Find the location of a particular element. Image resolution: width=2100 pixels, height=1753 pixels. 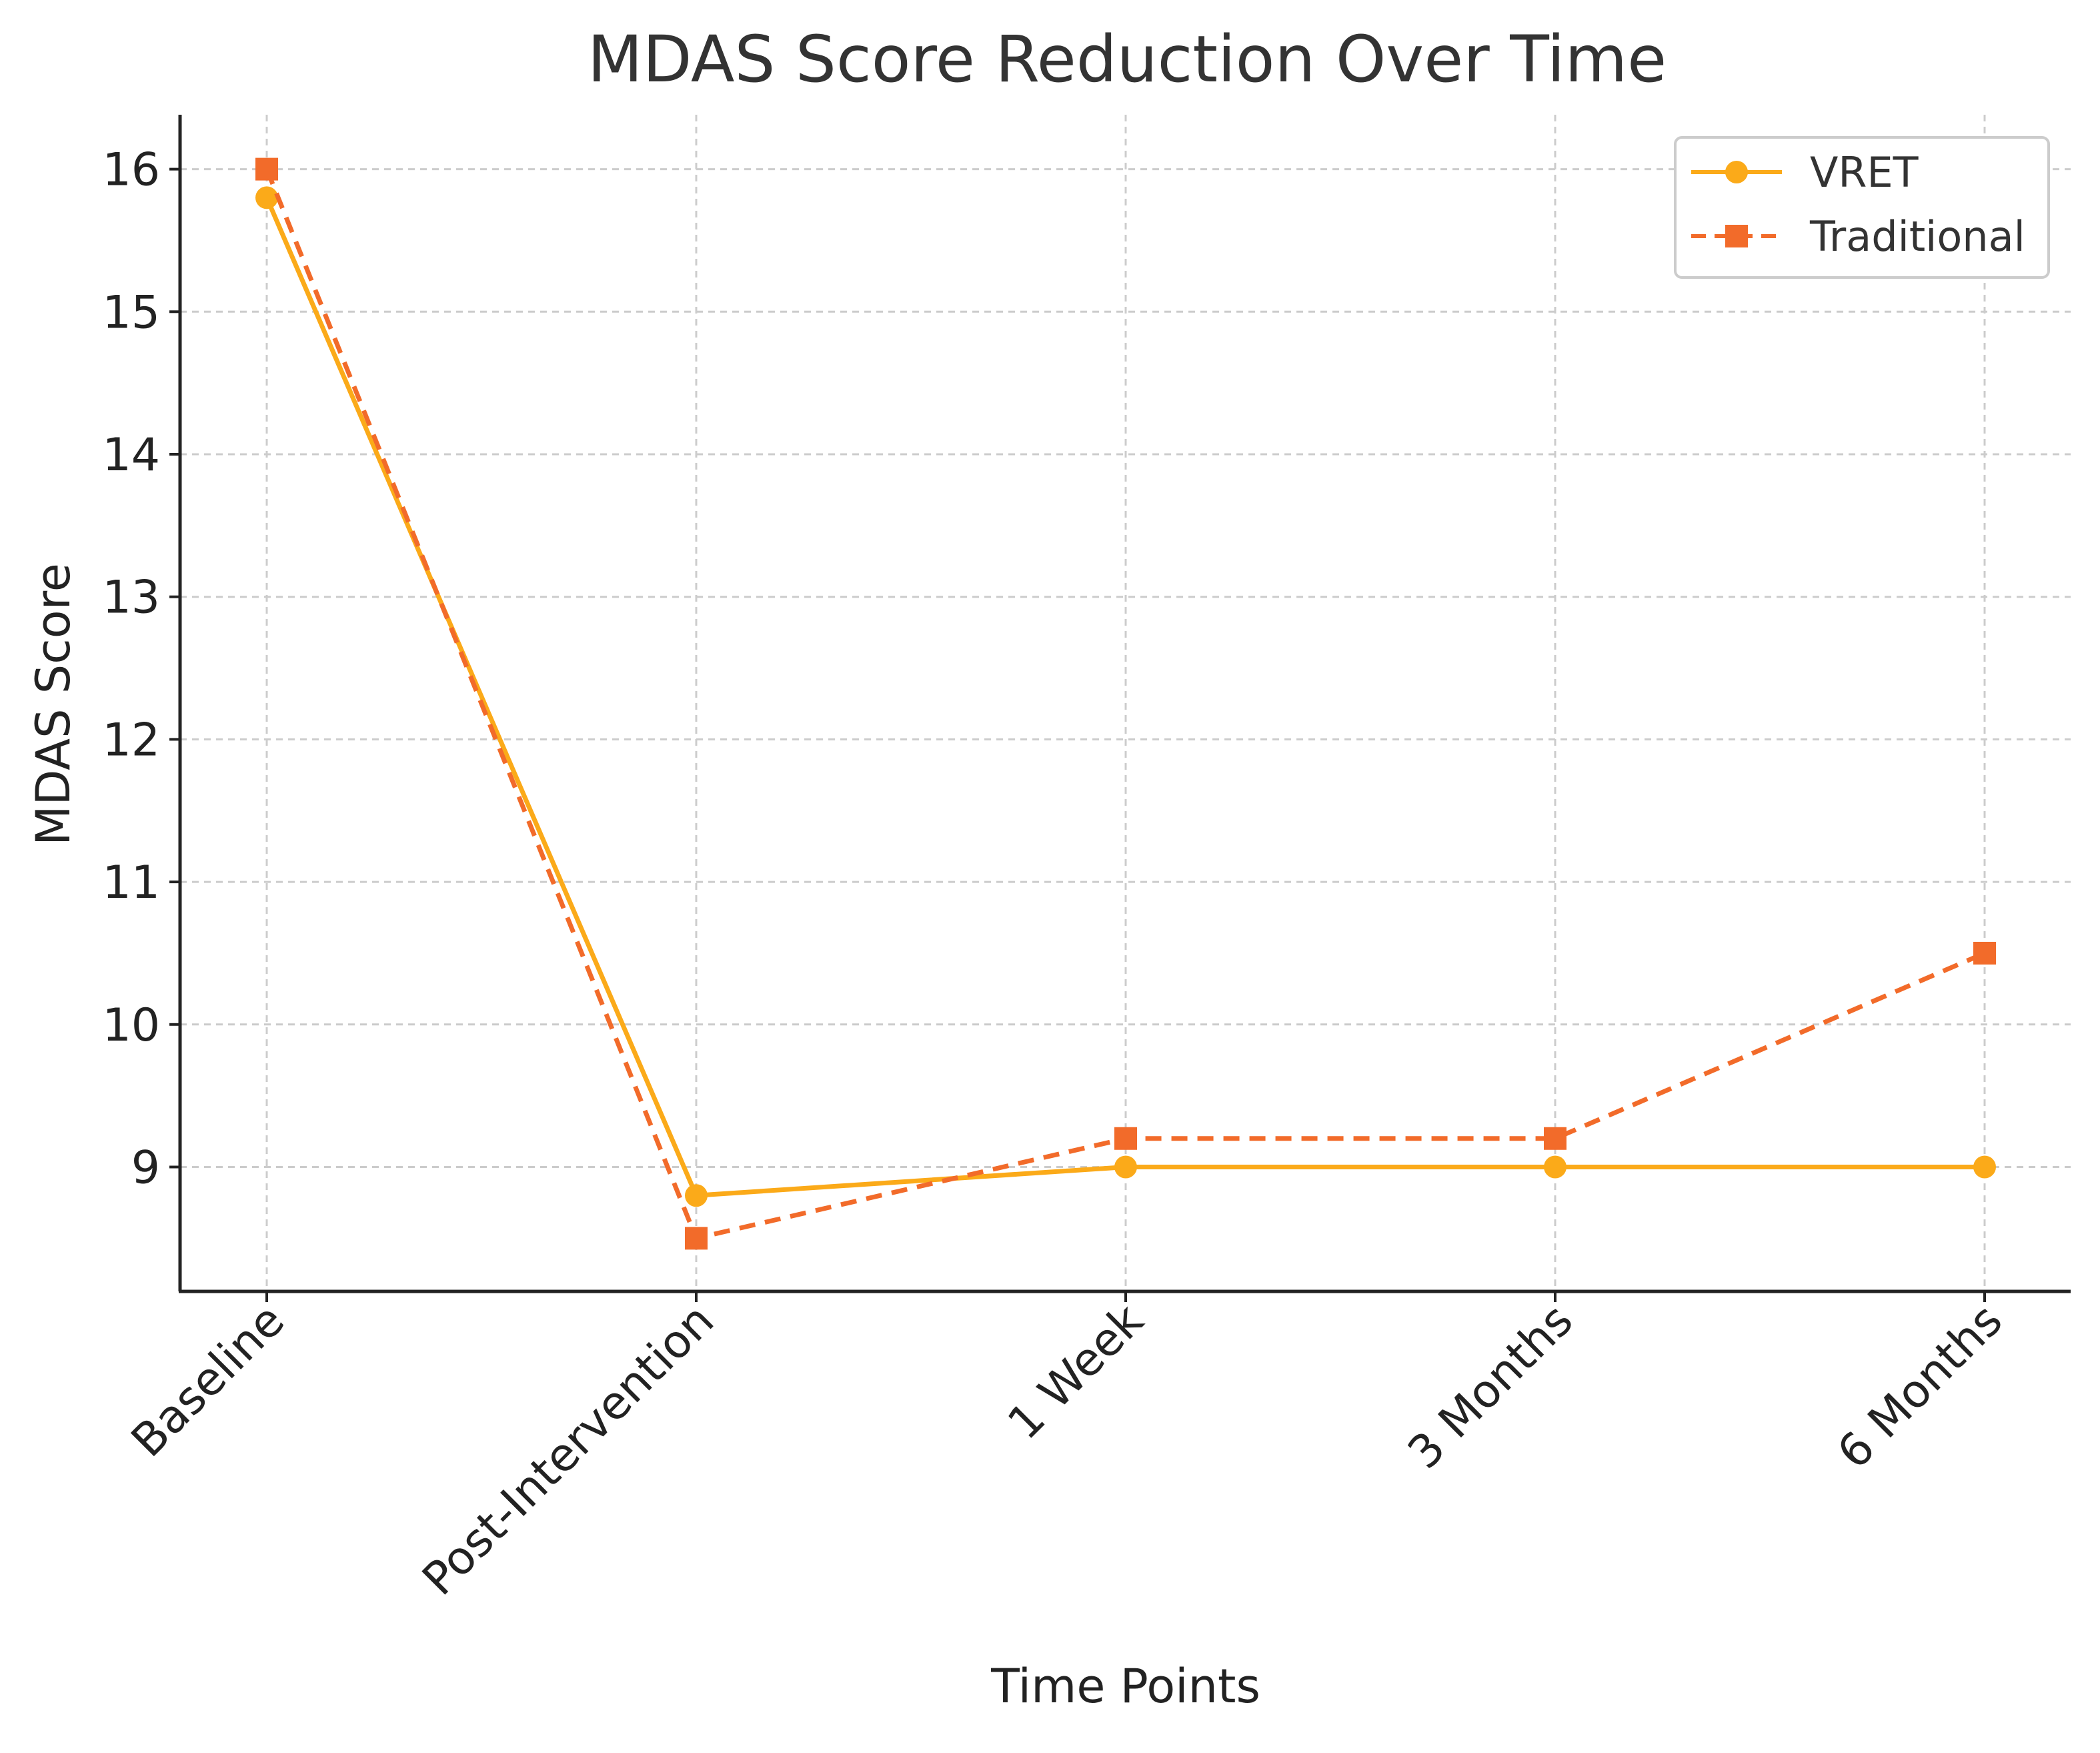

y-tick-label: 14 is located at coordinates (131, 455).